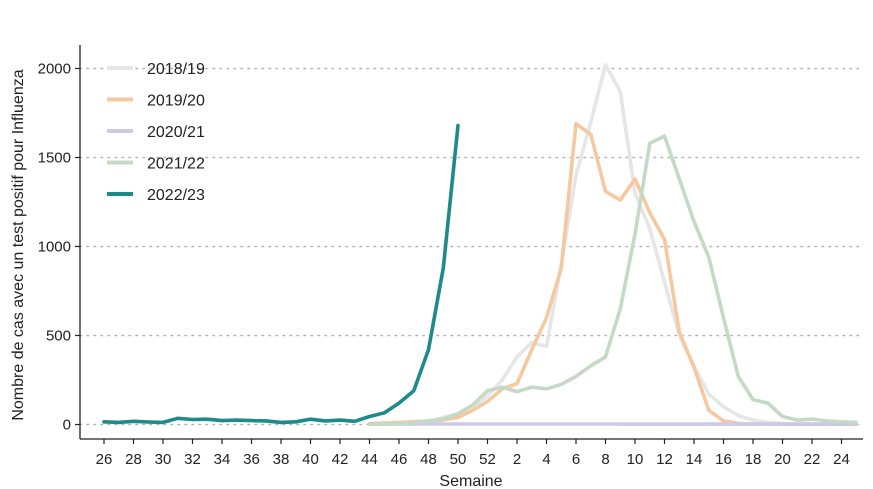 Image resolution: width=873 pixels, height=489 pixels. Describe the element at coordinates (340, 459) in the screenshot. I see `x-tick-label: 42` at that location.